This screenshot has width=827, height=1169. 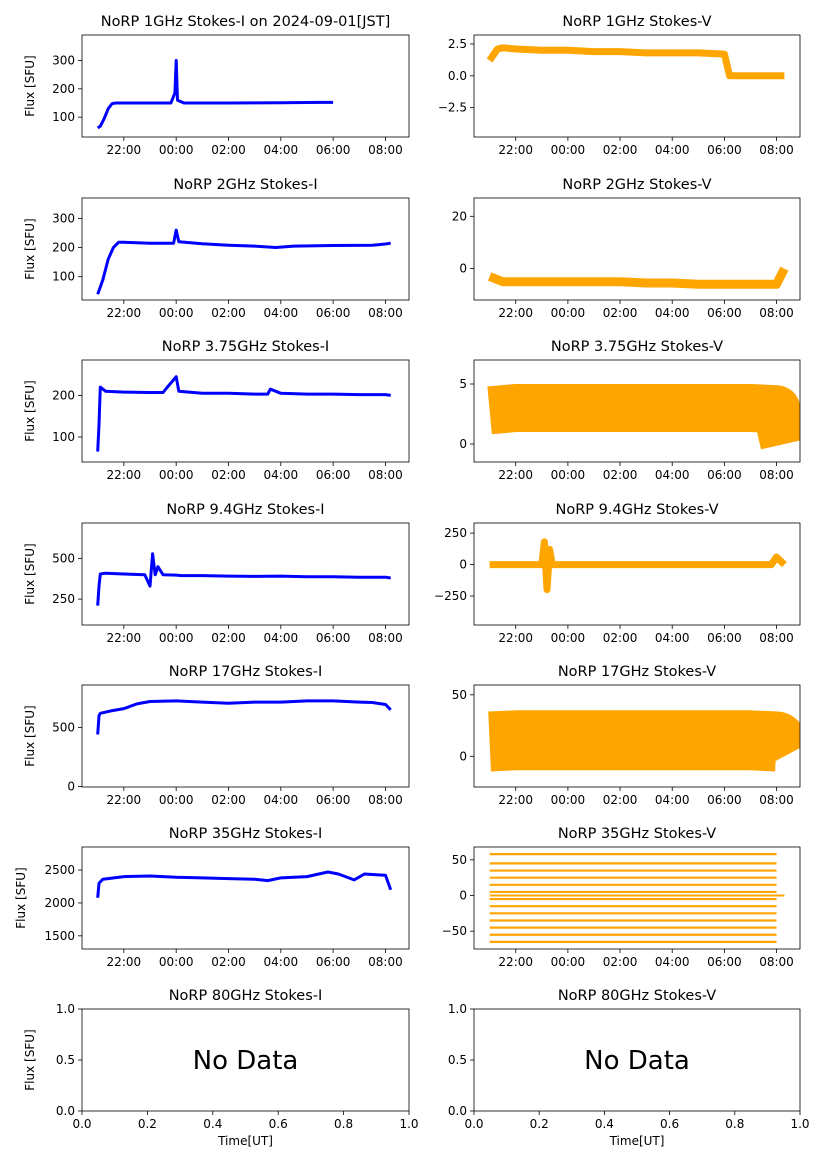 I want to click on panel-title: NoRP 1GHz Stokes-I on 2024-09-01[JST], so click(x=246, y=22).